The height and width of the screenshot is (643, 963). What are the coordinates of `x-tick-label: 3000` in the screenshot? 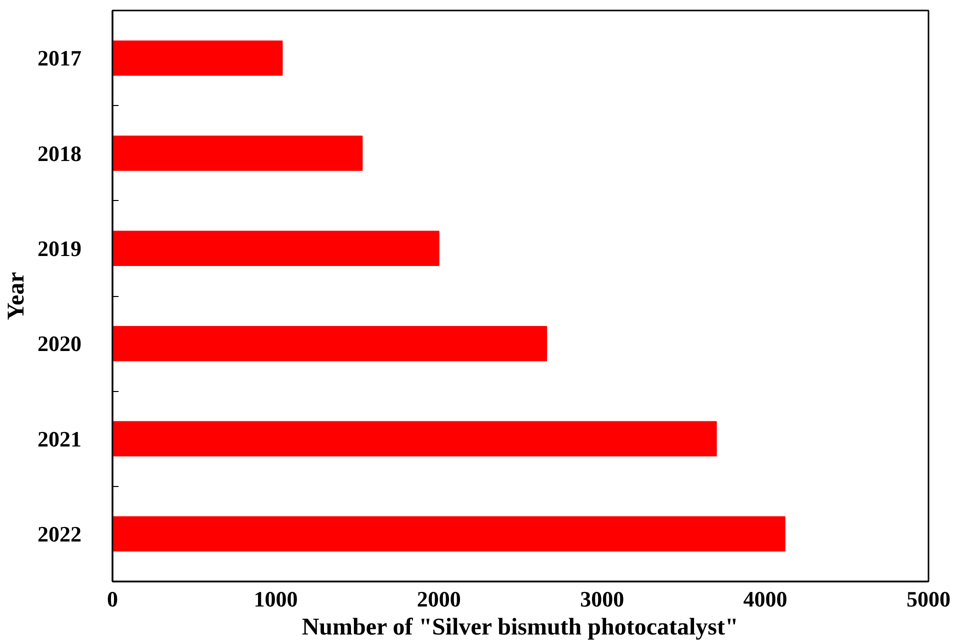 It's located at (602, 599).